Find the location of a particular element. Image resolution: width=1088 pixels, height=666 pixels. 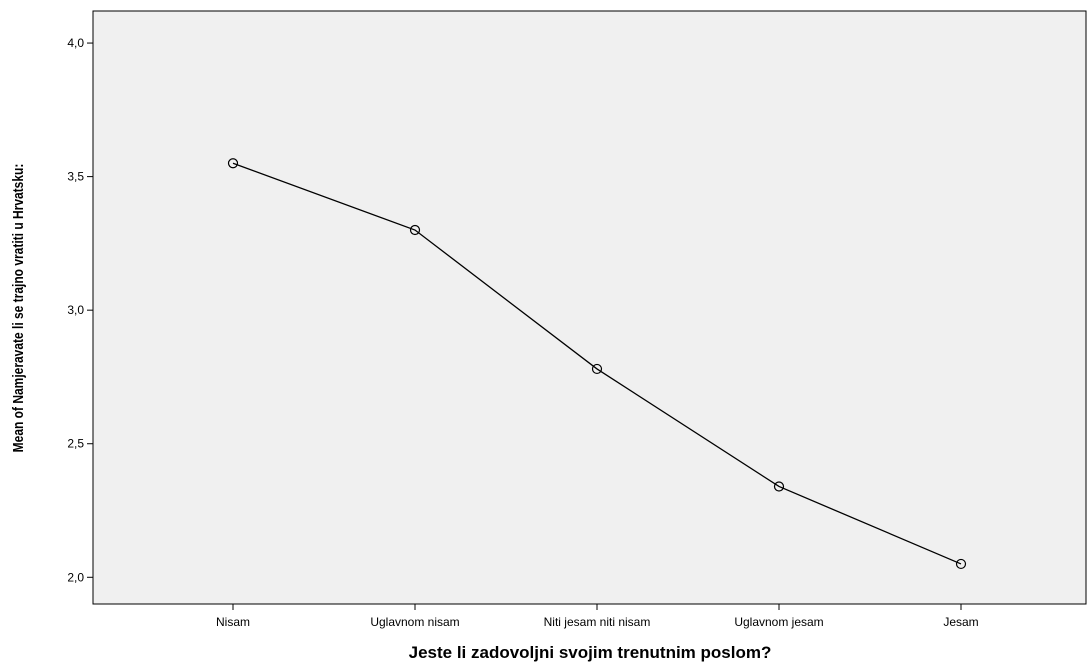

x-tick-label: Jesam is located at coordinates (960, 622).